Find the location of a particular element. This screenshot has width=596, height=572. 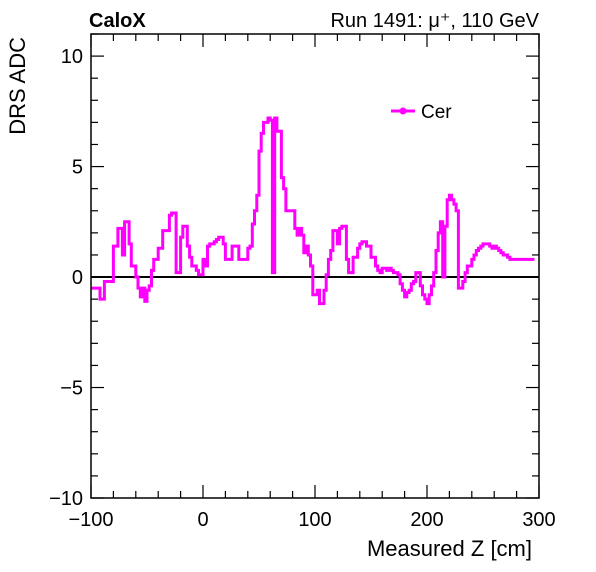

y-axis-title: DRS ADC is located at coordinates (17, 86).